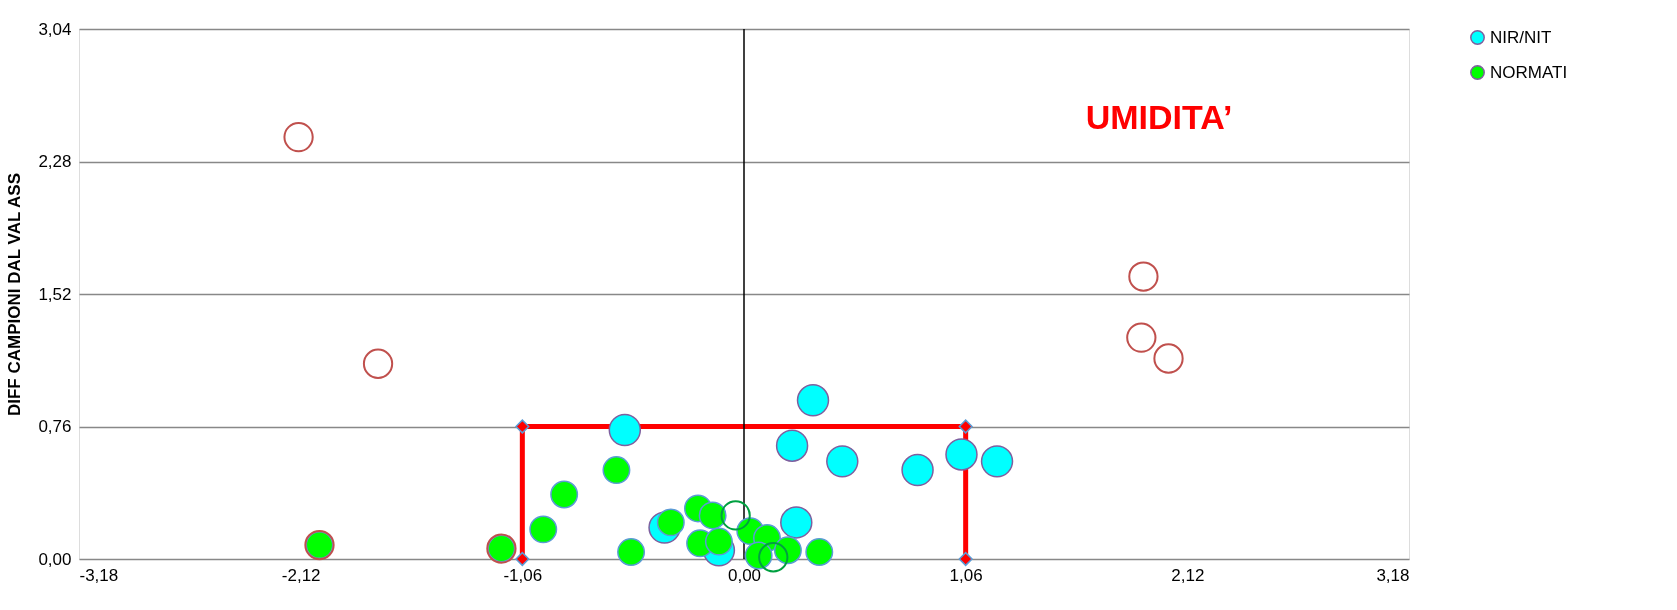  What do you see at coordinates (55, 426) in the screenshot?
I see `y-tick-label: 0,76` at bounding box center [55, 426].